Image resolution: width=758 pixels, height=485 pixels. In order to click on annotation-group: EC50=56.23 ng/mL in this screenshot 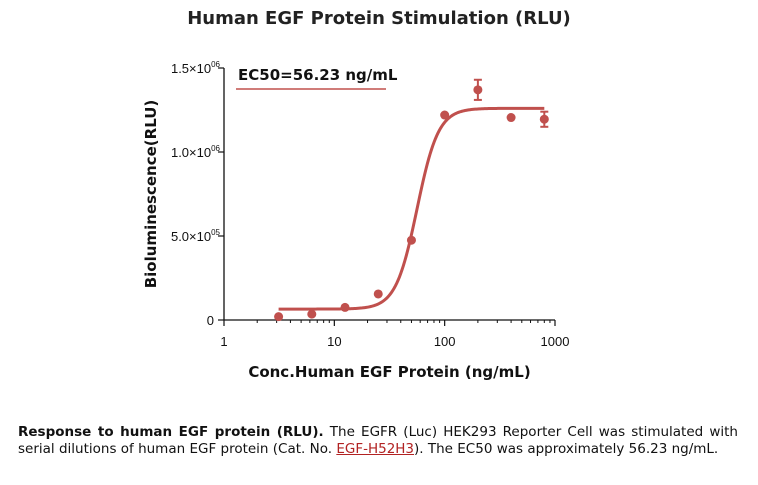, I will do `click(317, 78)`.